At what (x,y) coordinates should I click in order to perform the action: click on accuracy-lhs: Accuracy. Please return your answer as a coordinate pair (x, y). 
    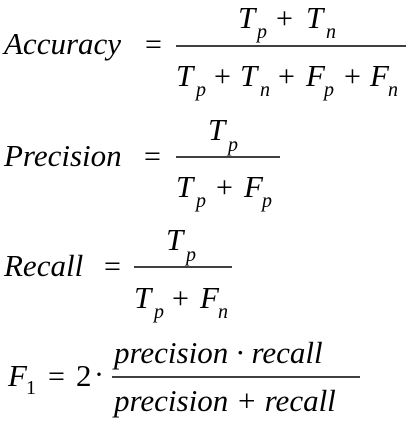
    Looking at the image, I should click on (61, 43).